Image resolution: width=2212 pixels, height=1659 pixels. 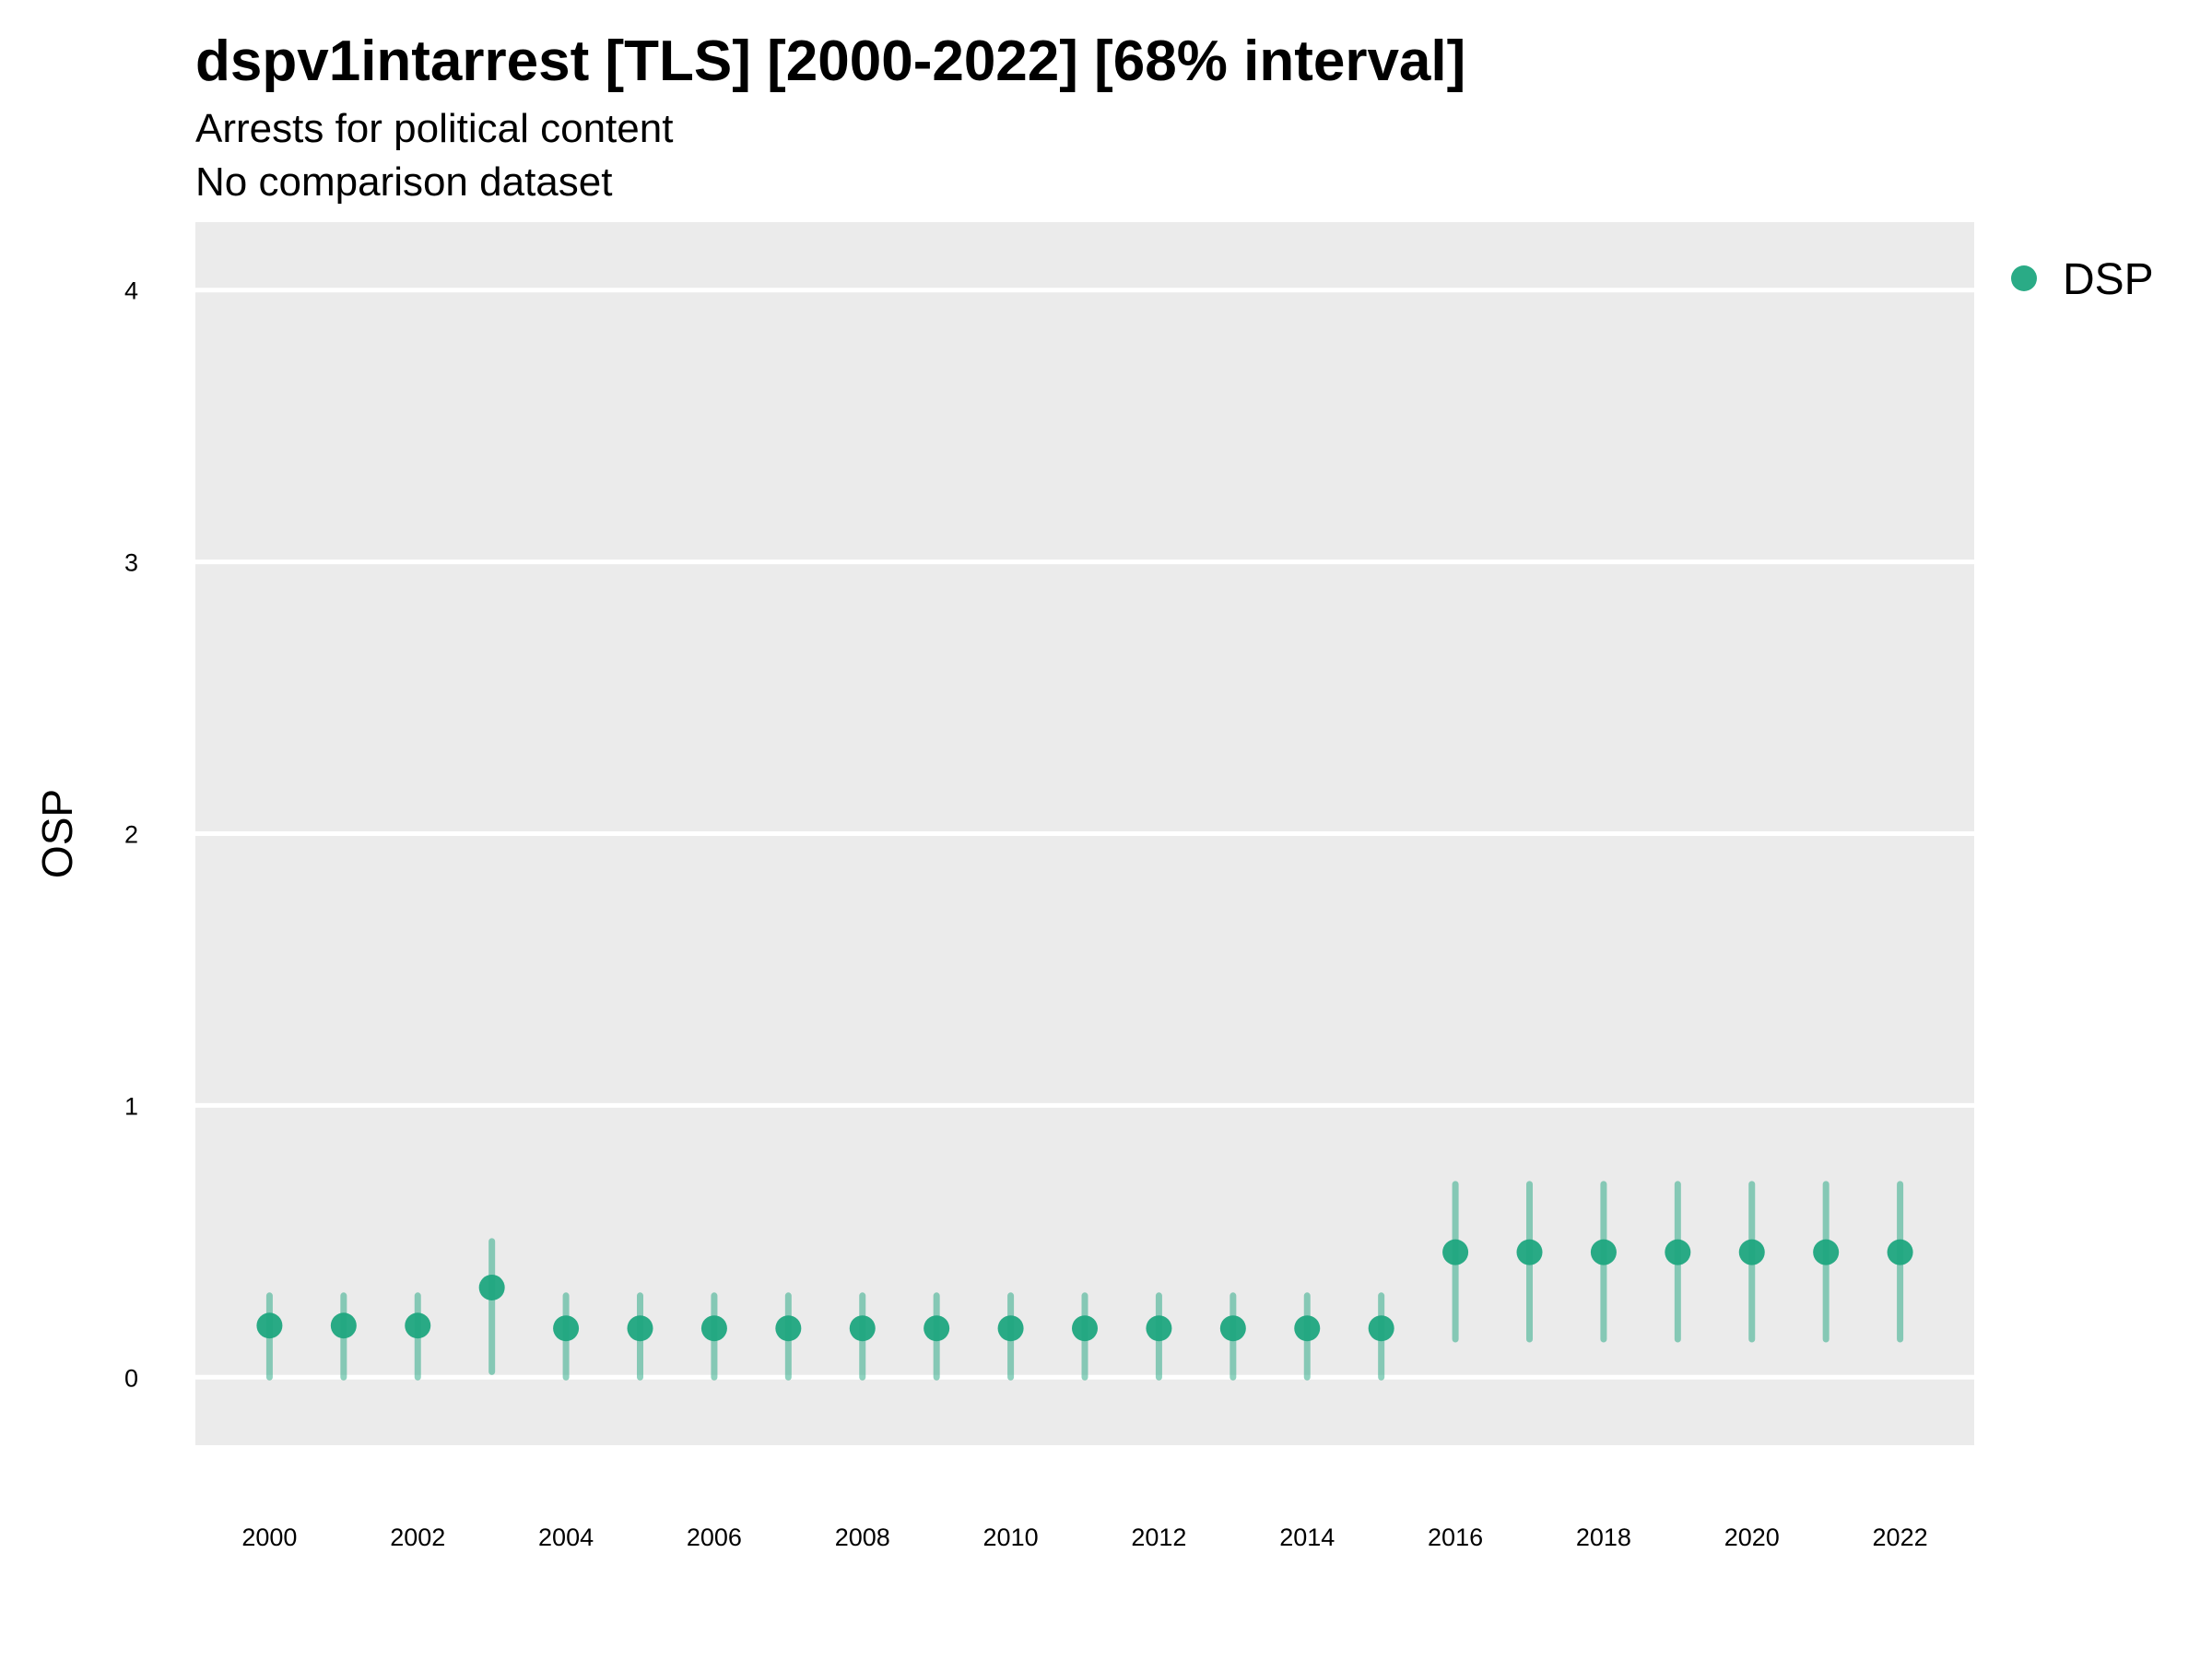 I want to click on y-tick-label: 1, so click(x=131, y=1106).